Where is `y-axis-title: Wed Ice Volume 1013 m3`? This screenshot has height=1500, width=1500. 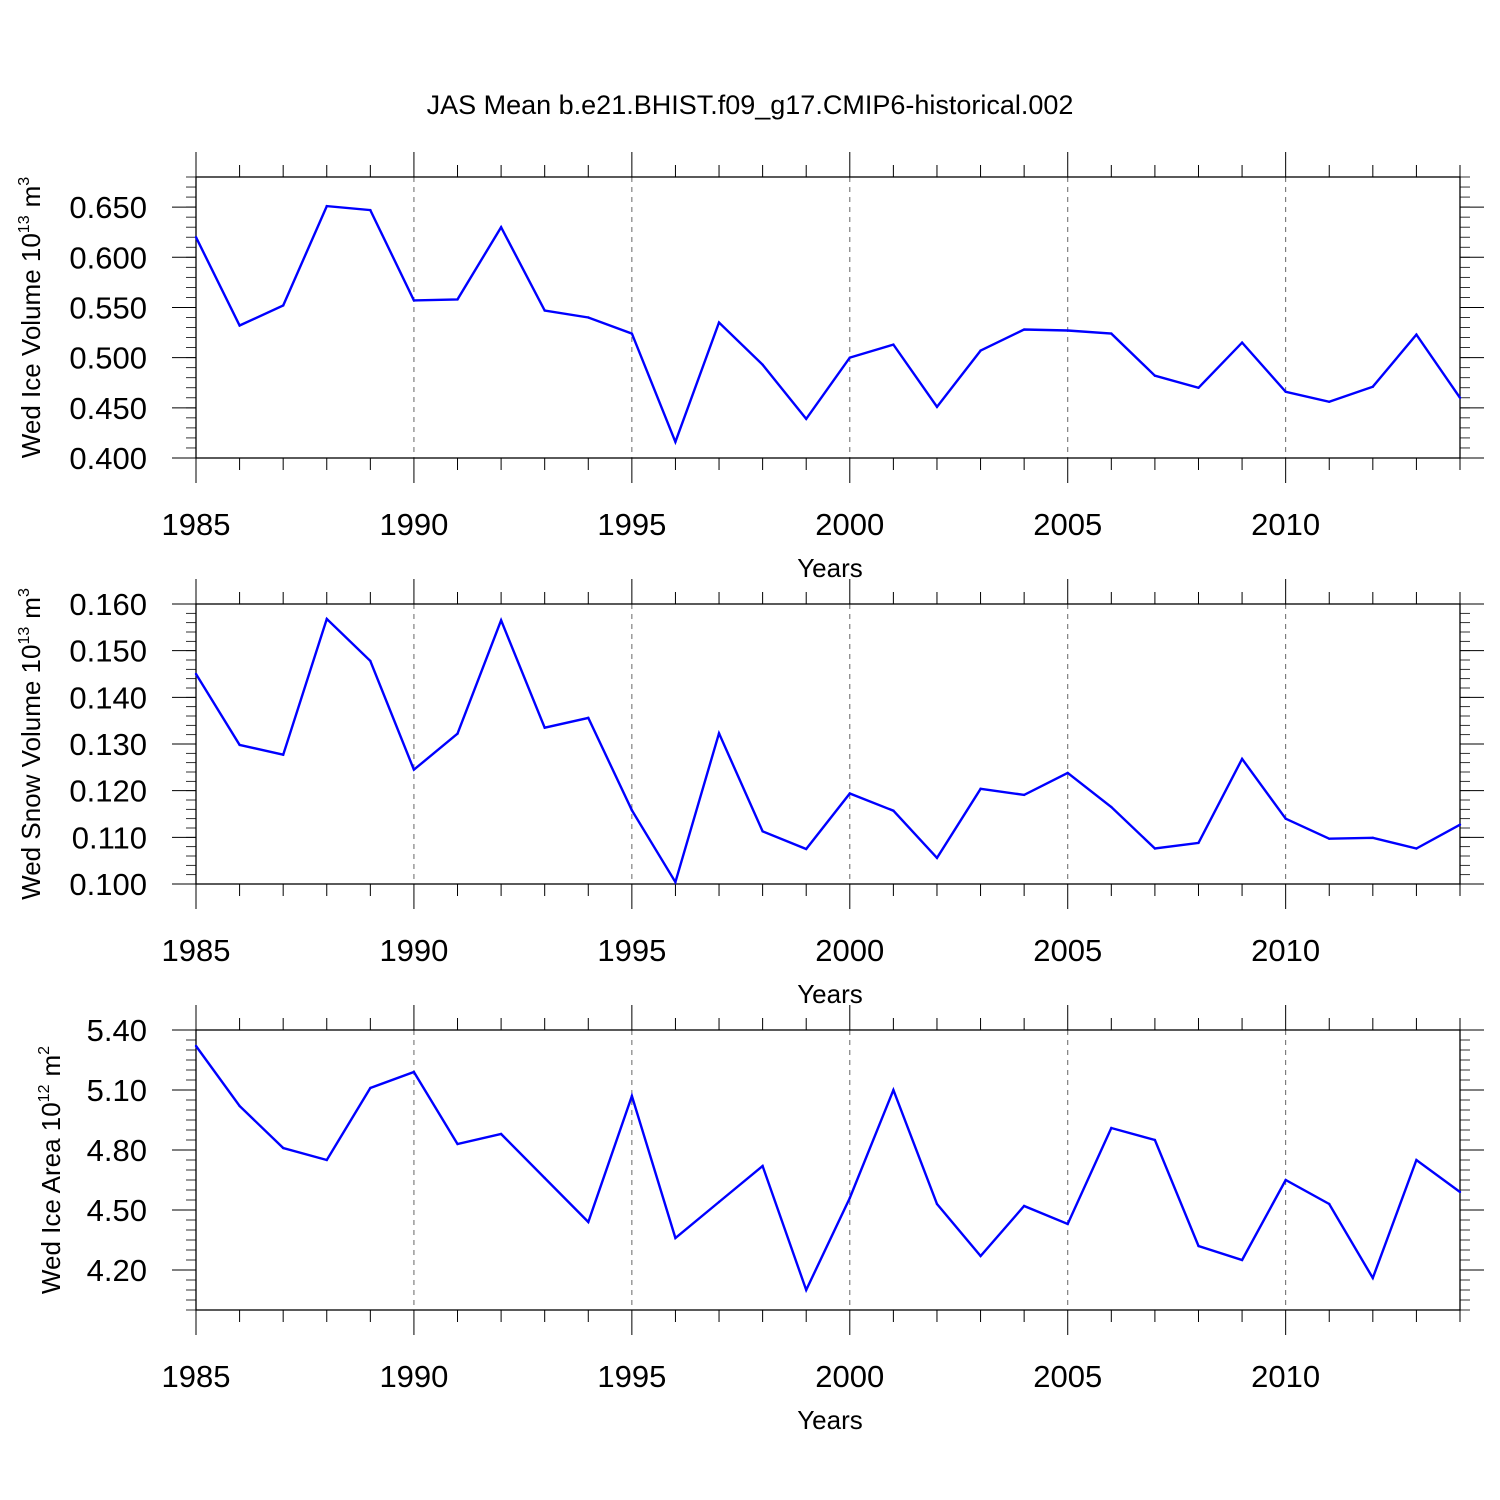 y-axis-title: Wed Ice Volume 1013 m3 is located at coordinates (31, 317).